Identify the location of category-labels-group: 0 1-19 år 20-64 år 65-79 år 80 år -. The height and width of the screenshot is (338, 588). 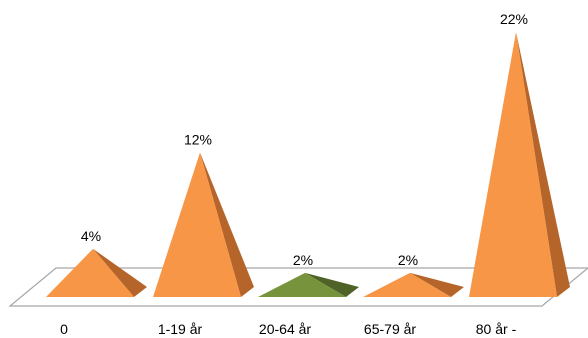
(288, 329).